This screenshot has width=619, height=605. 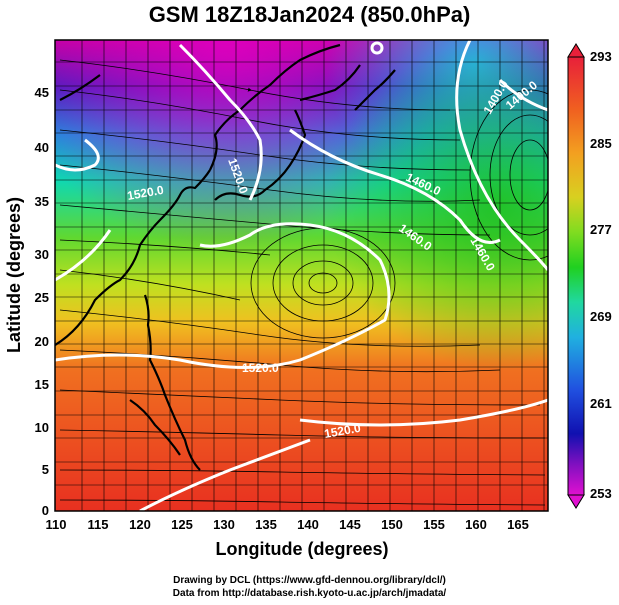 I want to click on y-tick-label: 15, so click(x=42, y=384).